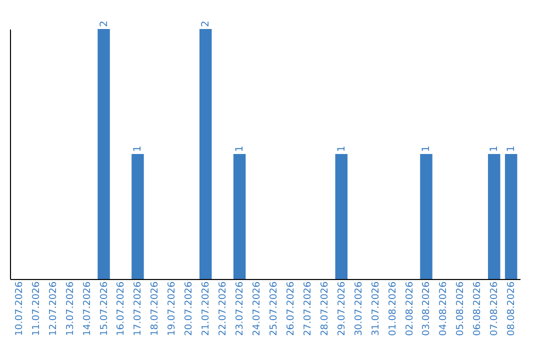 Image resolution: width=540 pixels, height=340 pixels. What do you see at coordinates (240, 309) in the screenshot?
I see `x-tick-label: 23.07.2026` at bounding box center [240, 309].